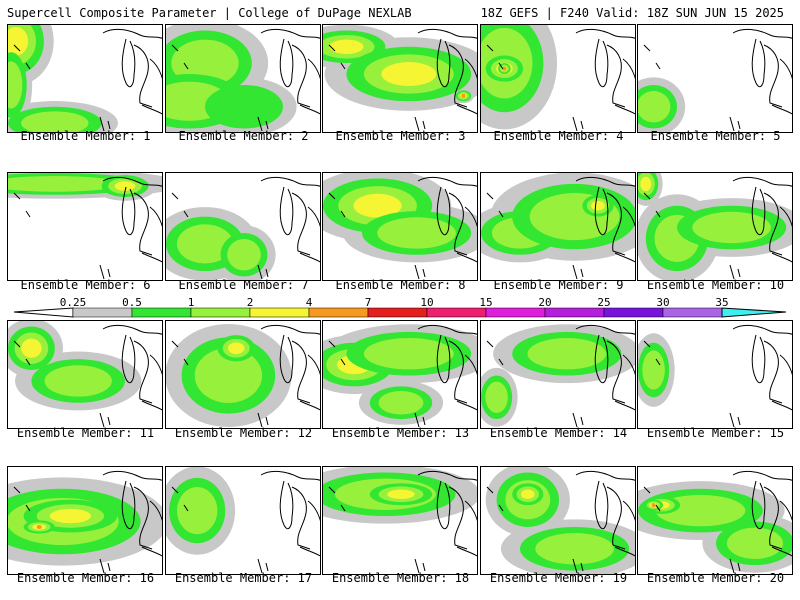 Image resolution: width=800 pixels, height=600 pixels. What do you see at coordinates (368, 302) in the screenshot?
I see `colorbar-tick-label: 7` at bounding box center [368, 302].